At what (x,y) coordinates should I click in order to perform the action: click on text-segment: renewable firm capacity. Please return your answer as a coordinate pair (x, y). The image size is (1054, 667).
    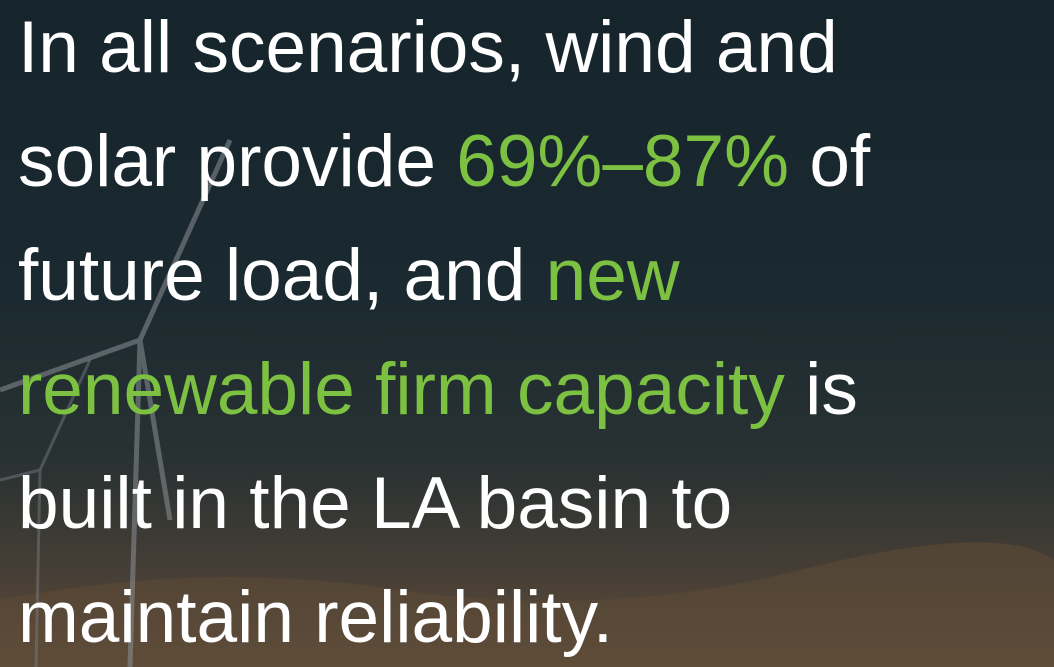
    Looking at the image, I should click on (401, 389).